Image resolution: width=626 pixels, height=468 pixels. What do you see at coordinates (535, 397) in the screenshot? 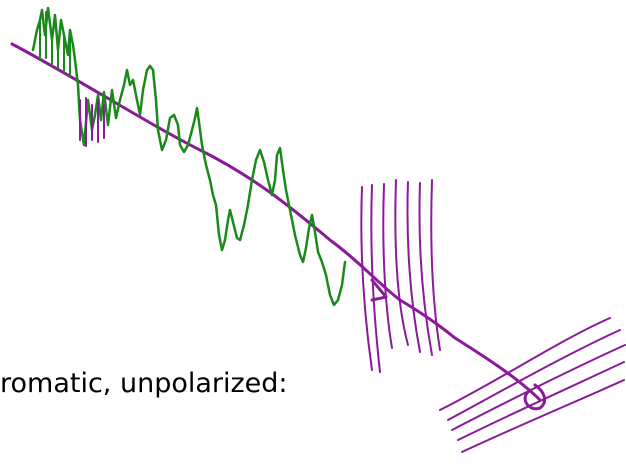
I see `ray-end-arrow` at bounding box center [535, 397].